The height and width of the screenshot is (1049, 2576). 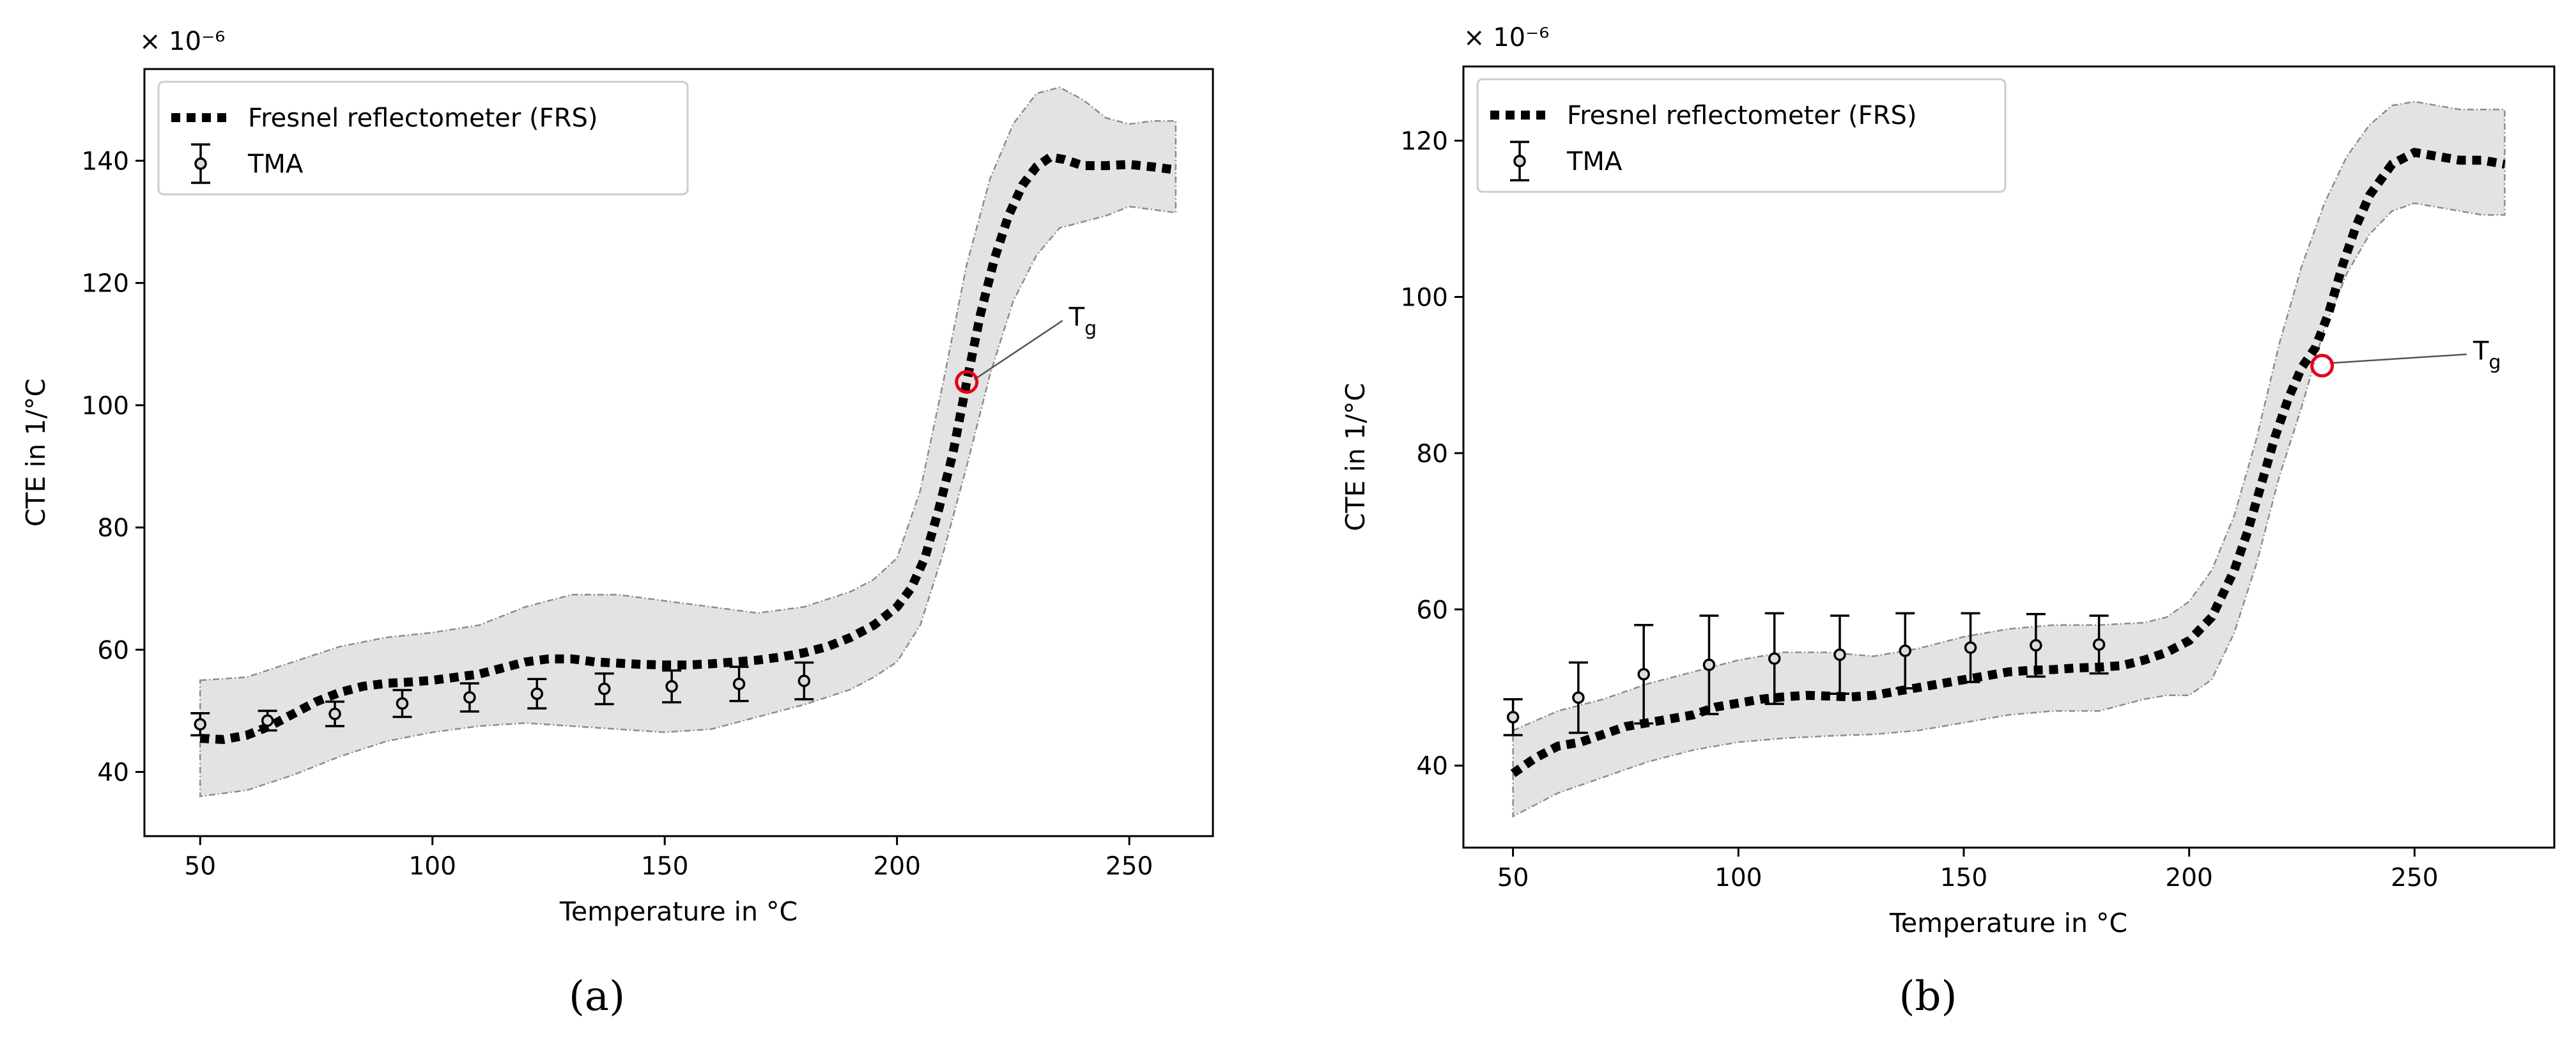 I want to click on panel-b-y-ticks: 40 60 80 100 120, so click(x=1432, y=454).